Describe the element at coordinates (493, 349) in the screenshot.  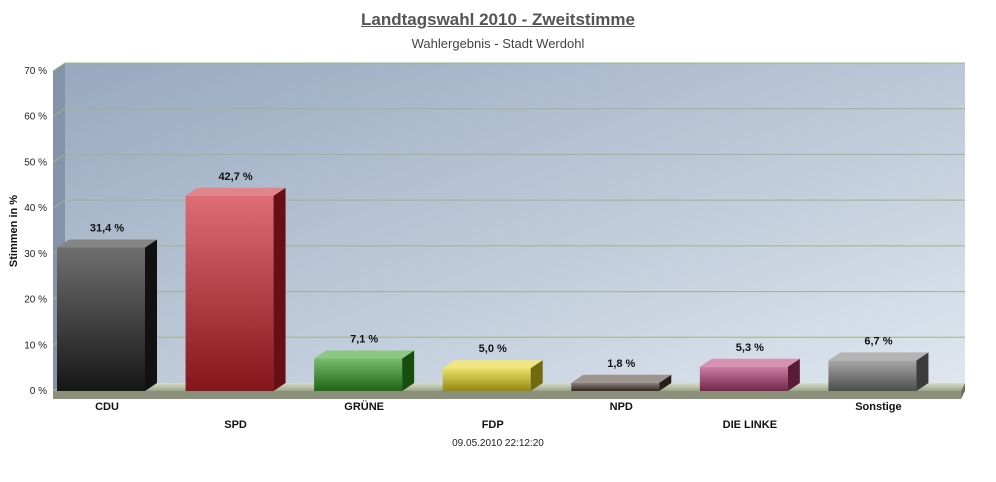
I see `bar-value-label: 5,0 %` at that location.